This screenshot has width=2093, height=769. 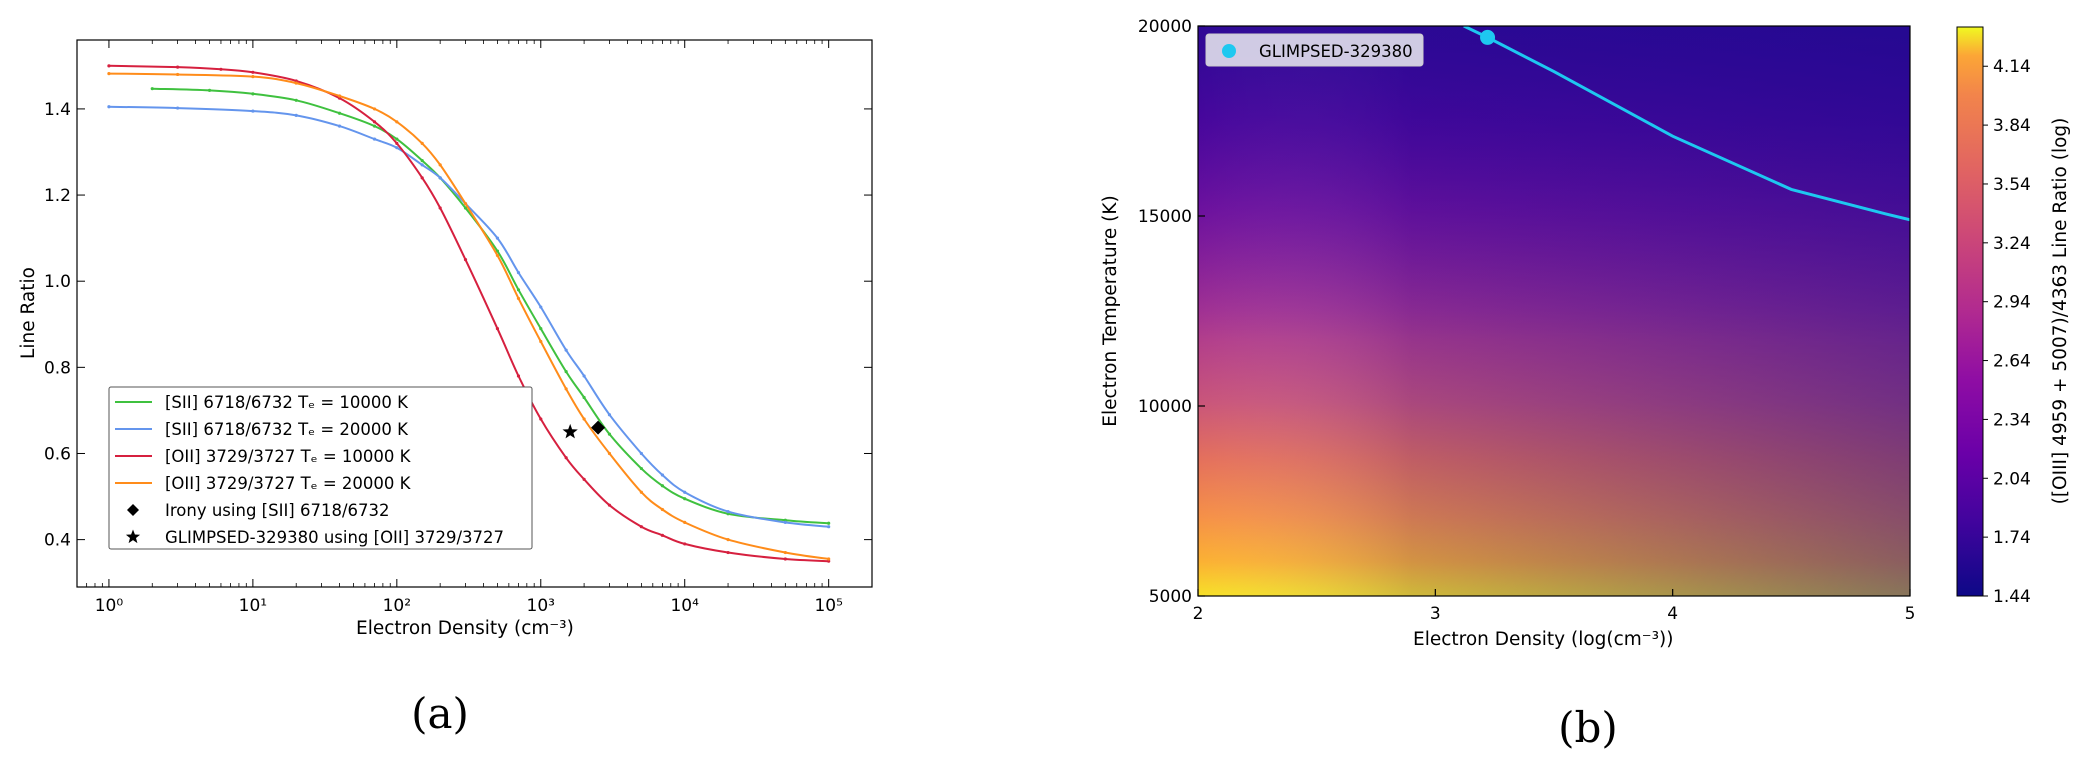 What do you see at coordinates (288, 483) in the screenshot?
I see `legend-label: [OII] 3729/3727 Tₑ = 20000 K` at bounding box center [288, 483].